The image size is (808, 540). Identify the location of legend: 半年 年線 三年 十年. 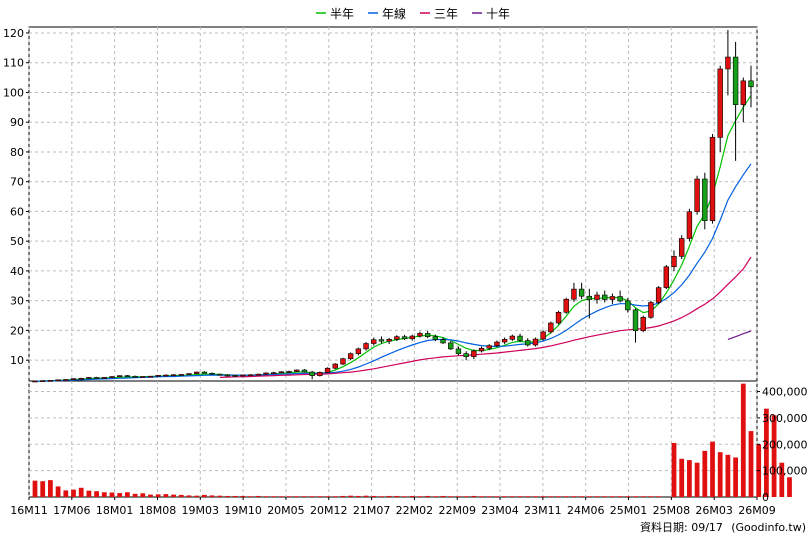
(413, 13).